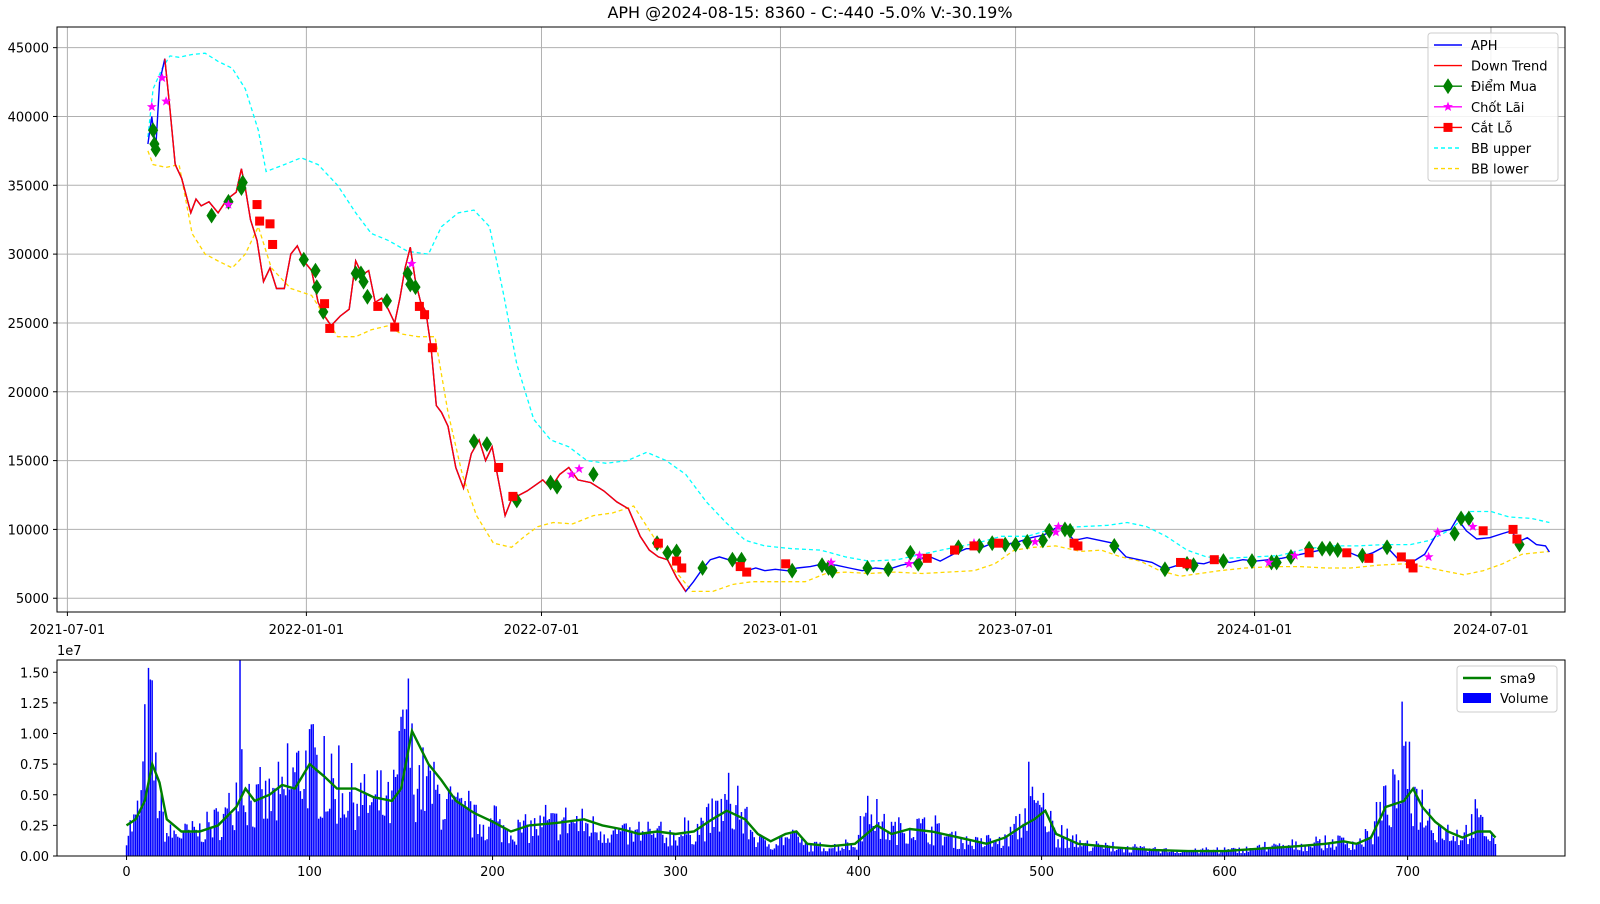 The image size is (1600, 904). I want to click on price-y-tick-label: 25000, so click(28, 324).